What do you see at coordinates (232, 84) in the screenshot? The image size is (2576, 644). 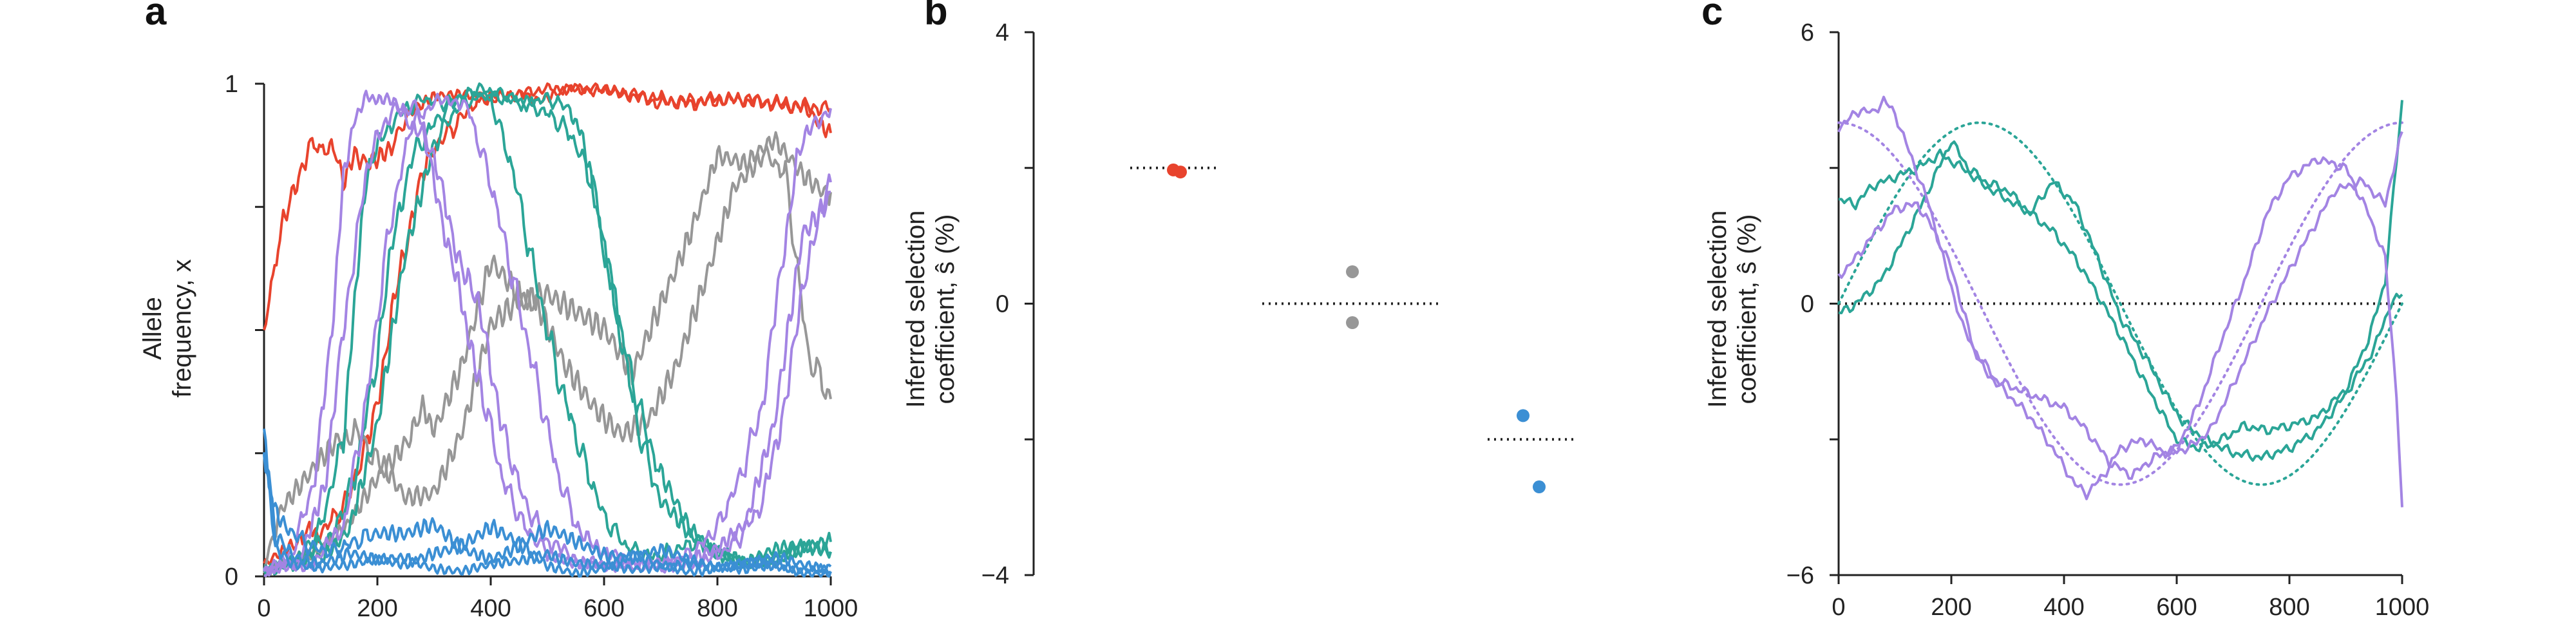 I see `y-tick-label: 1` at bounding box center [232, 84].